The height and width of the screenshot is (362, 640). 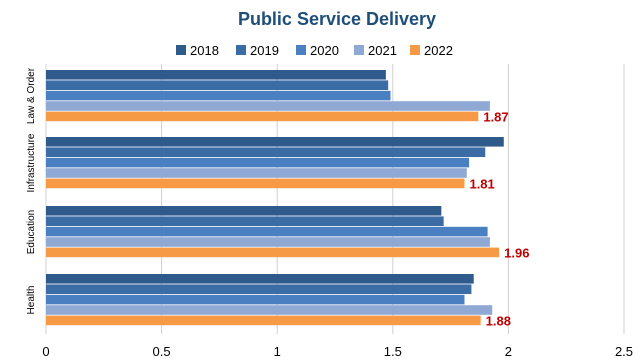 I want to click on x-tick-label: 2.5, so click(x=624, y=351).